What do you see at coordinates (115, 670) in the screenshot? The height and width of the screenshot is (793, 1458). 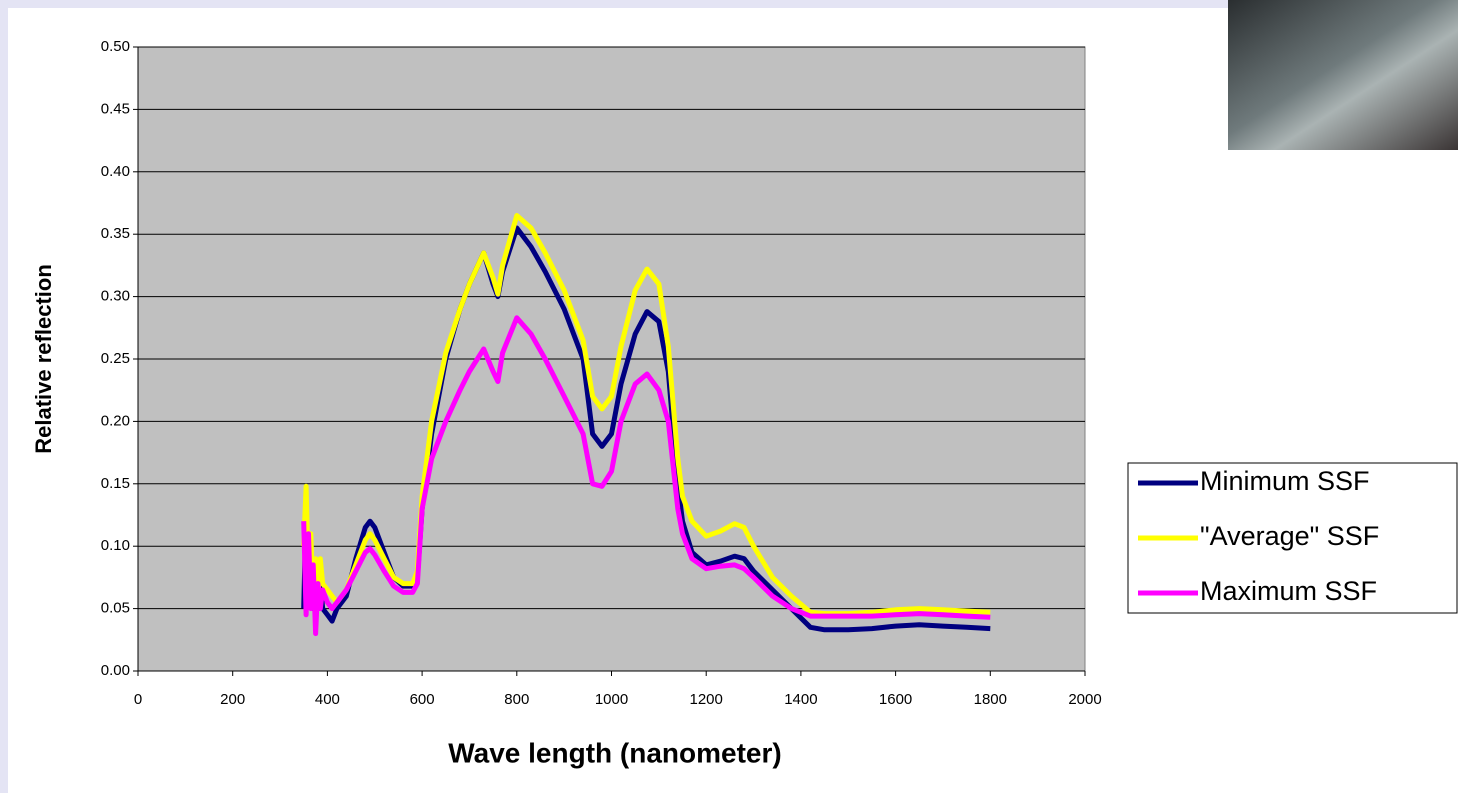 I see `y-tick-label: 0.00` at bounding box center [115, 670].